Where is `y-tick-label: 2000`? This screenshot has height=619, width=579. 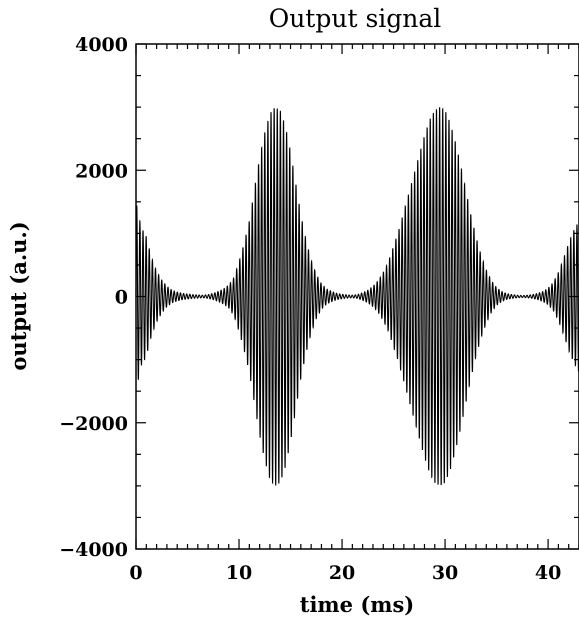 y-tick-label: 2000 is located at coordinates (101, 171).